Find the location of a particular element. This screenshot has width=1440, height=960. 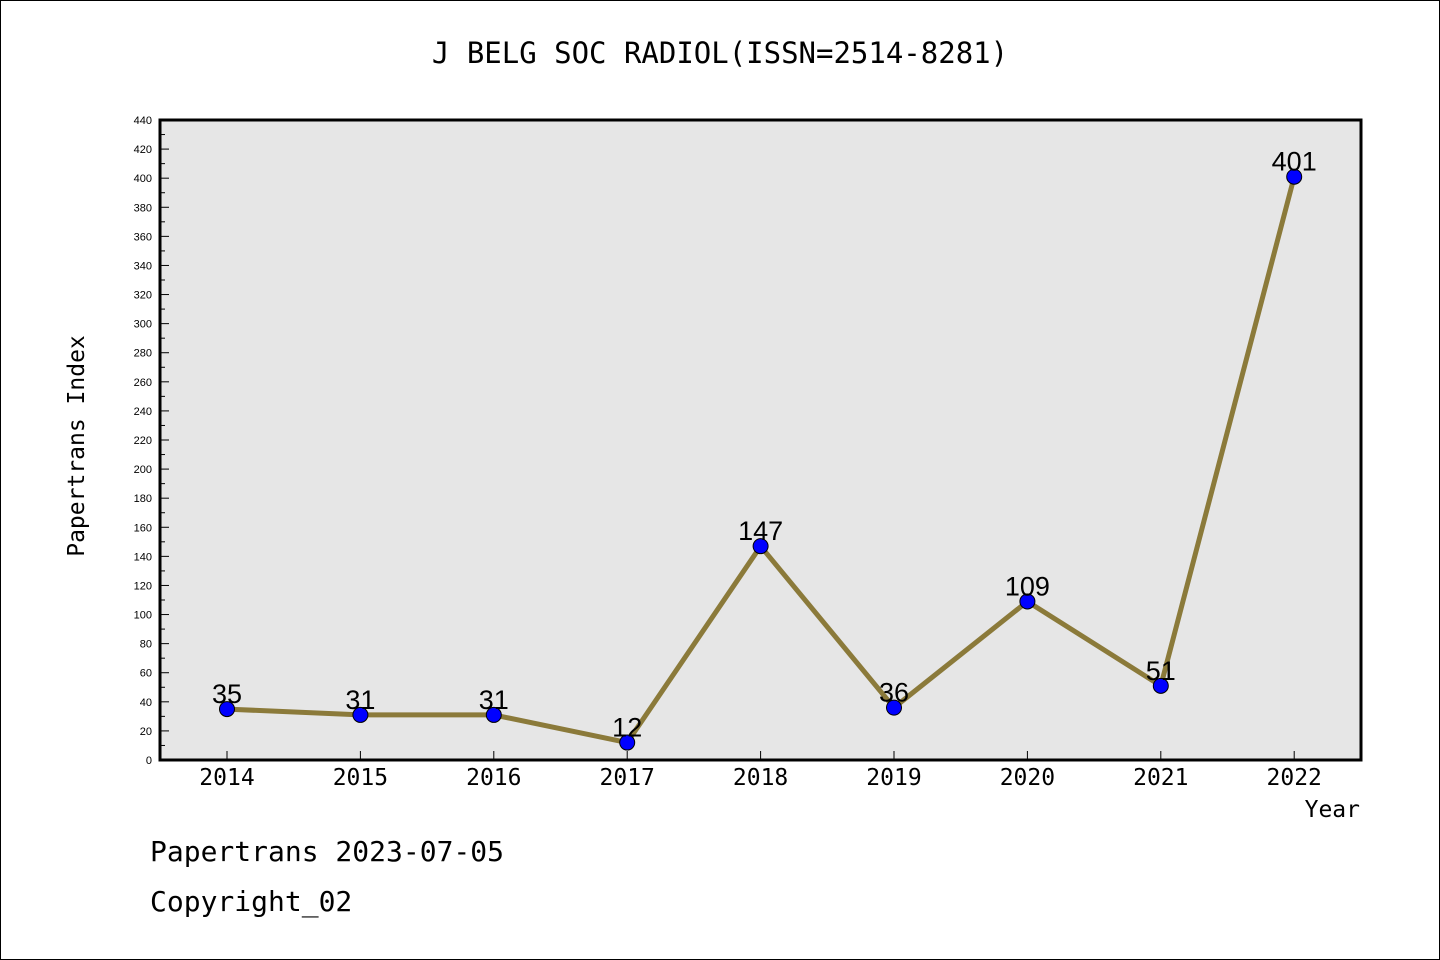

data-label: 35 is located at coordinates (227, 694).